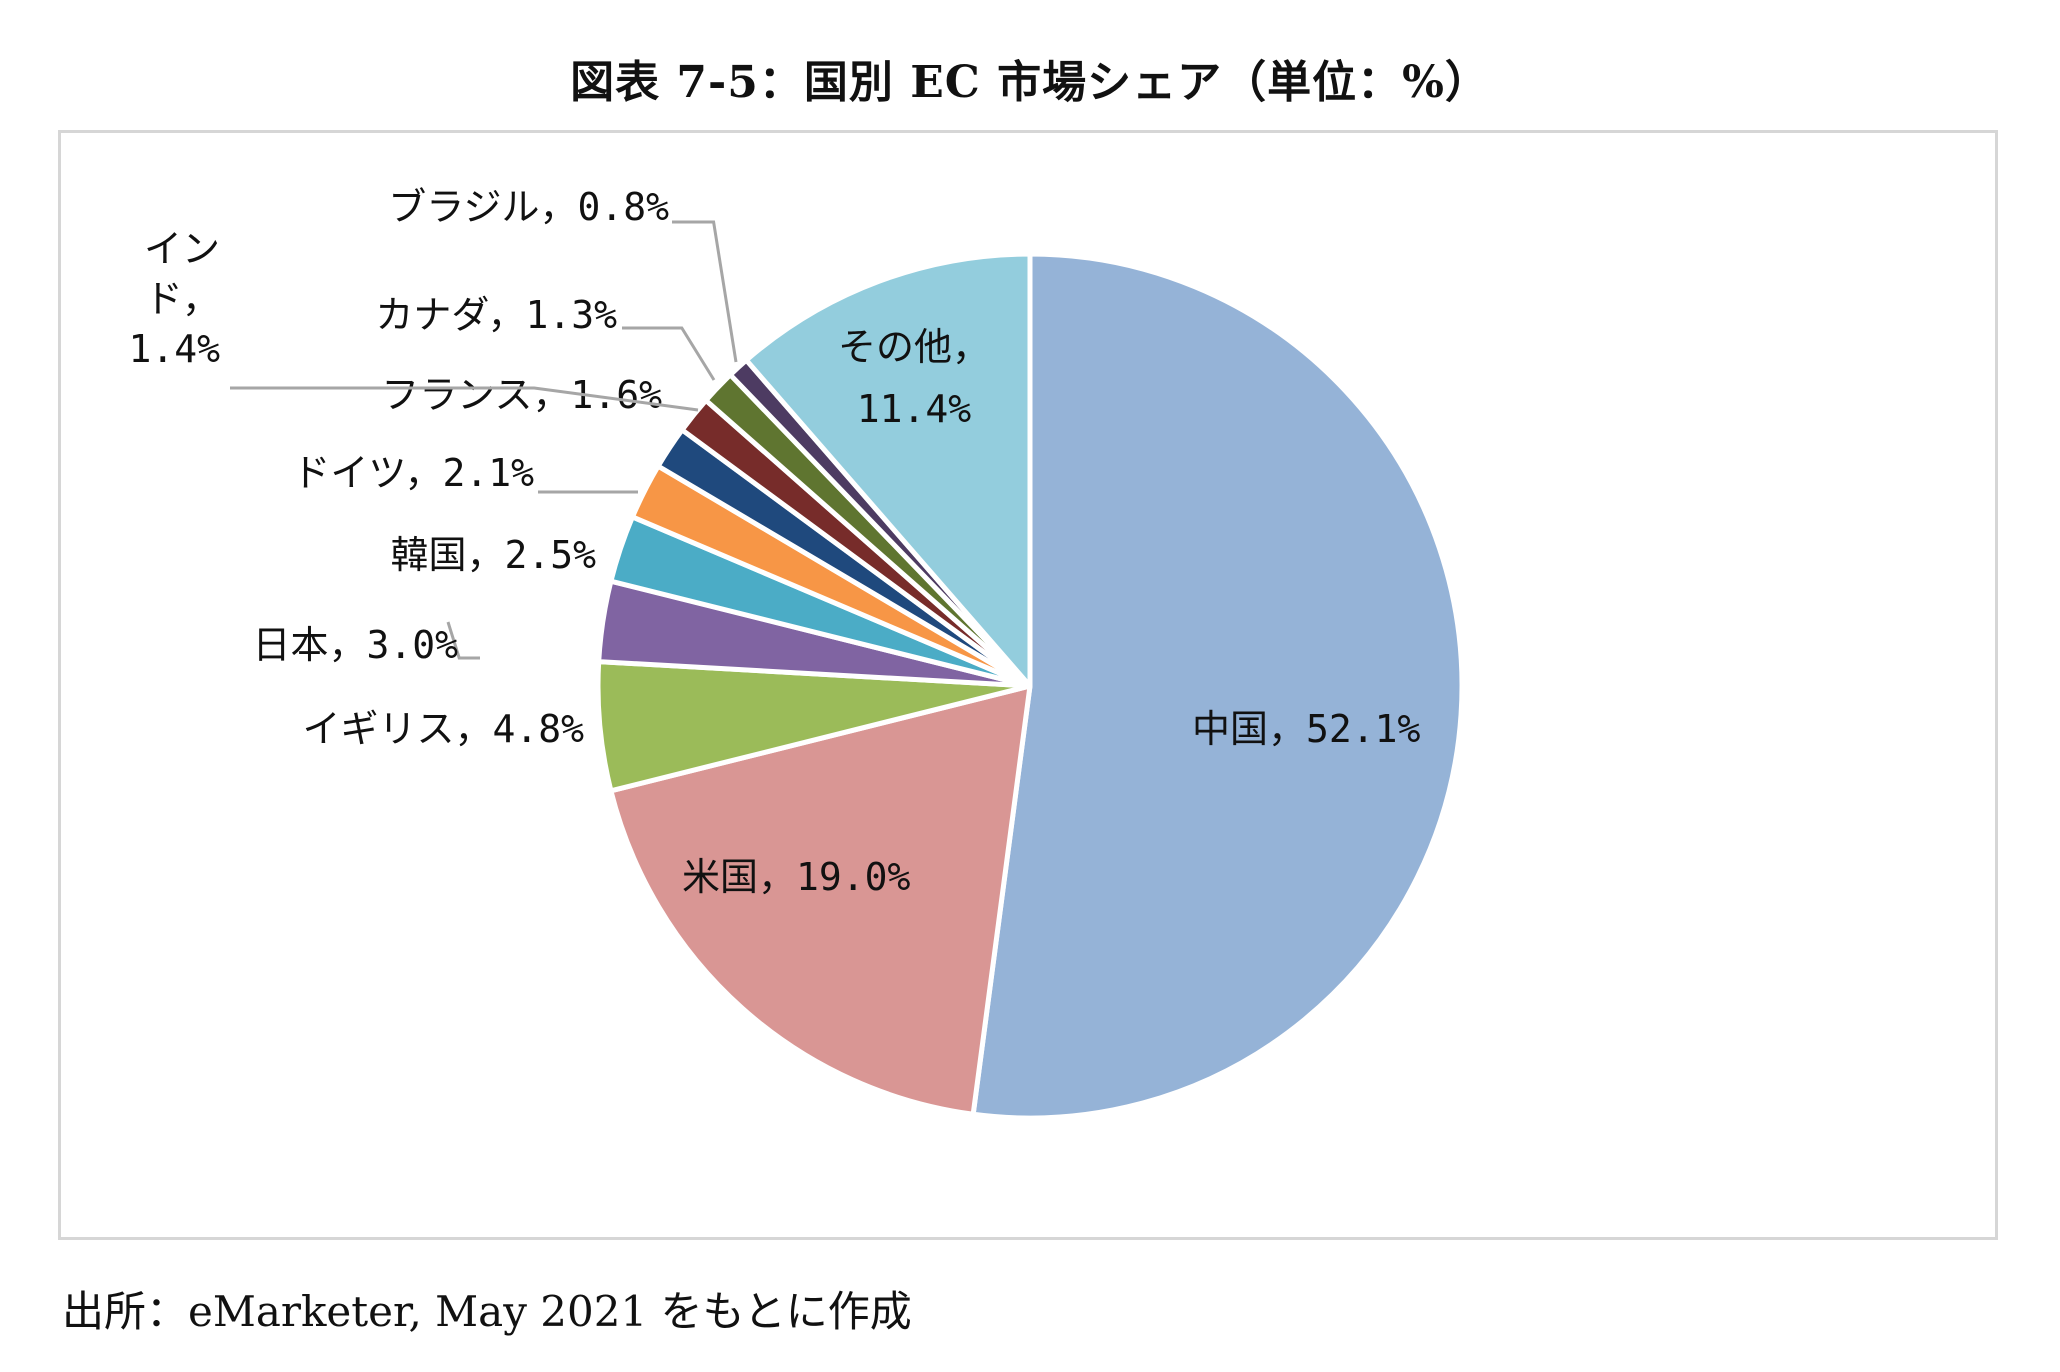  What do you see at coordinates (496, 315) in the screenshot?
I see `slice-8-data-label: カナダ，1.3%` at bounding box center [496, 315].